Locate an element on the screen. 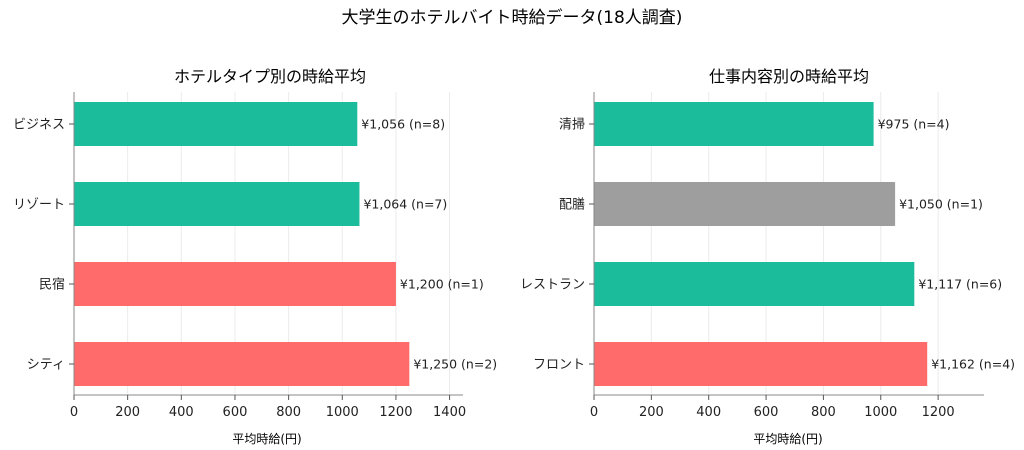 This screenshot has height=450, width=1024. data-label: ¥1,064 (n=7) is located at coordinates (405, 204).